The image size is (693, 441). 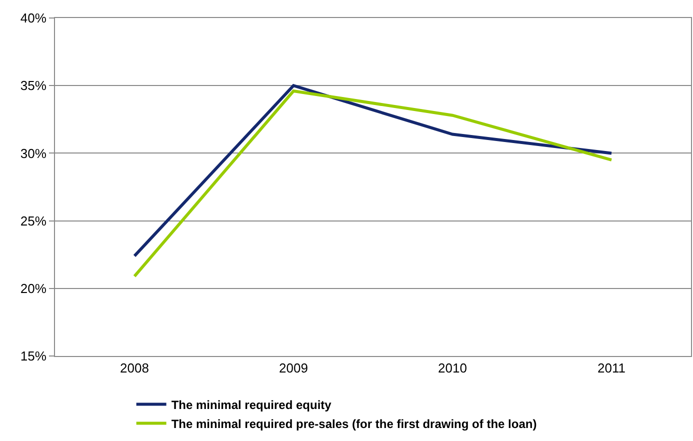 What do you see at coordinates (452, 368) in the screenshot?
I see `x-tick-label: 2010` at bounding box center [452, 368].